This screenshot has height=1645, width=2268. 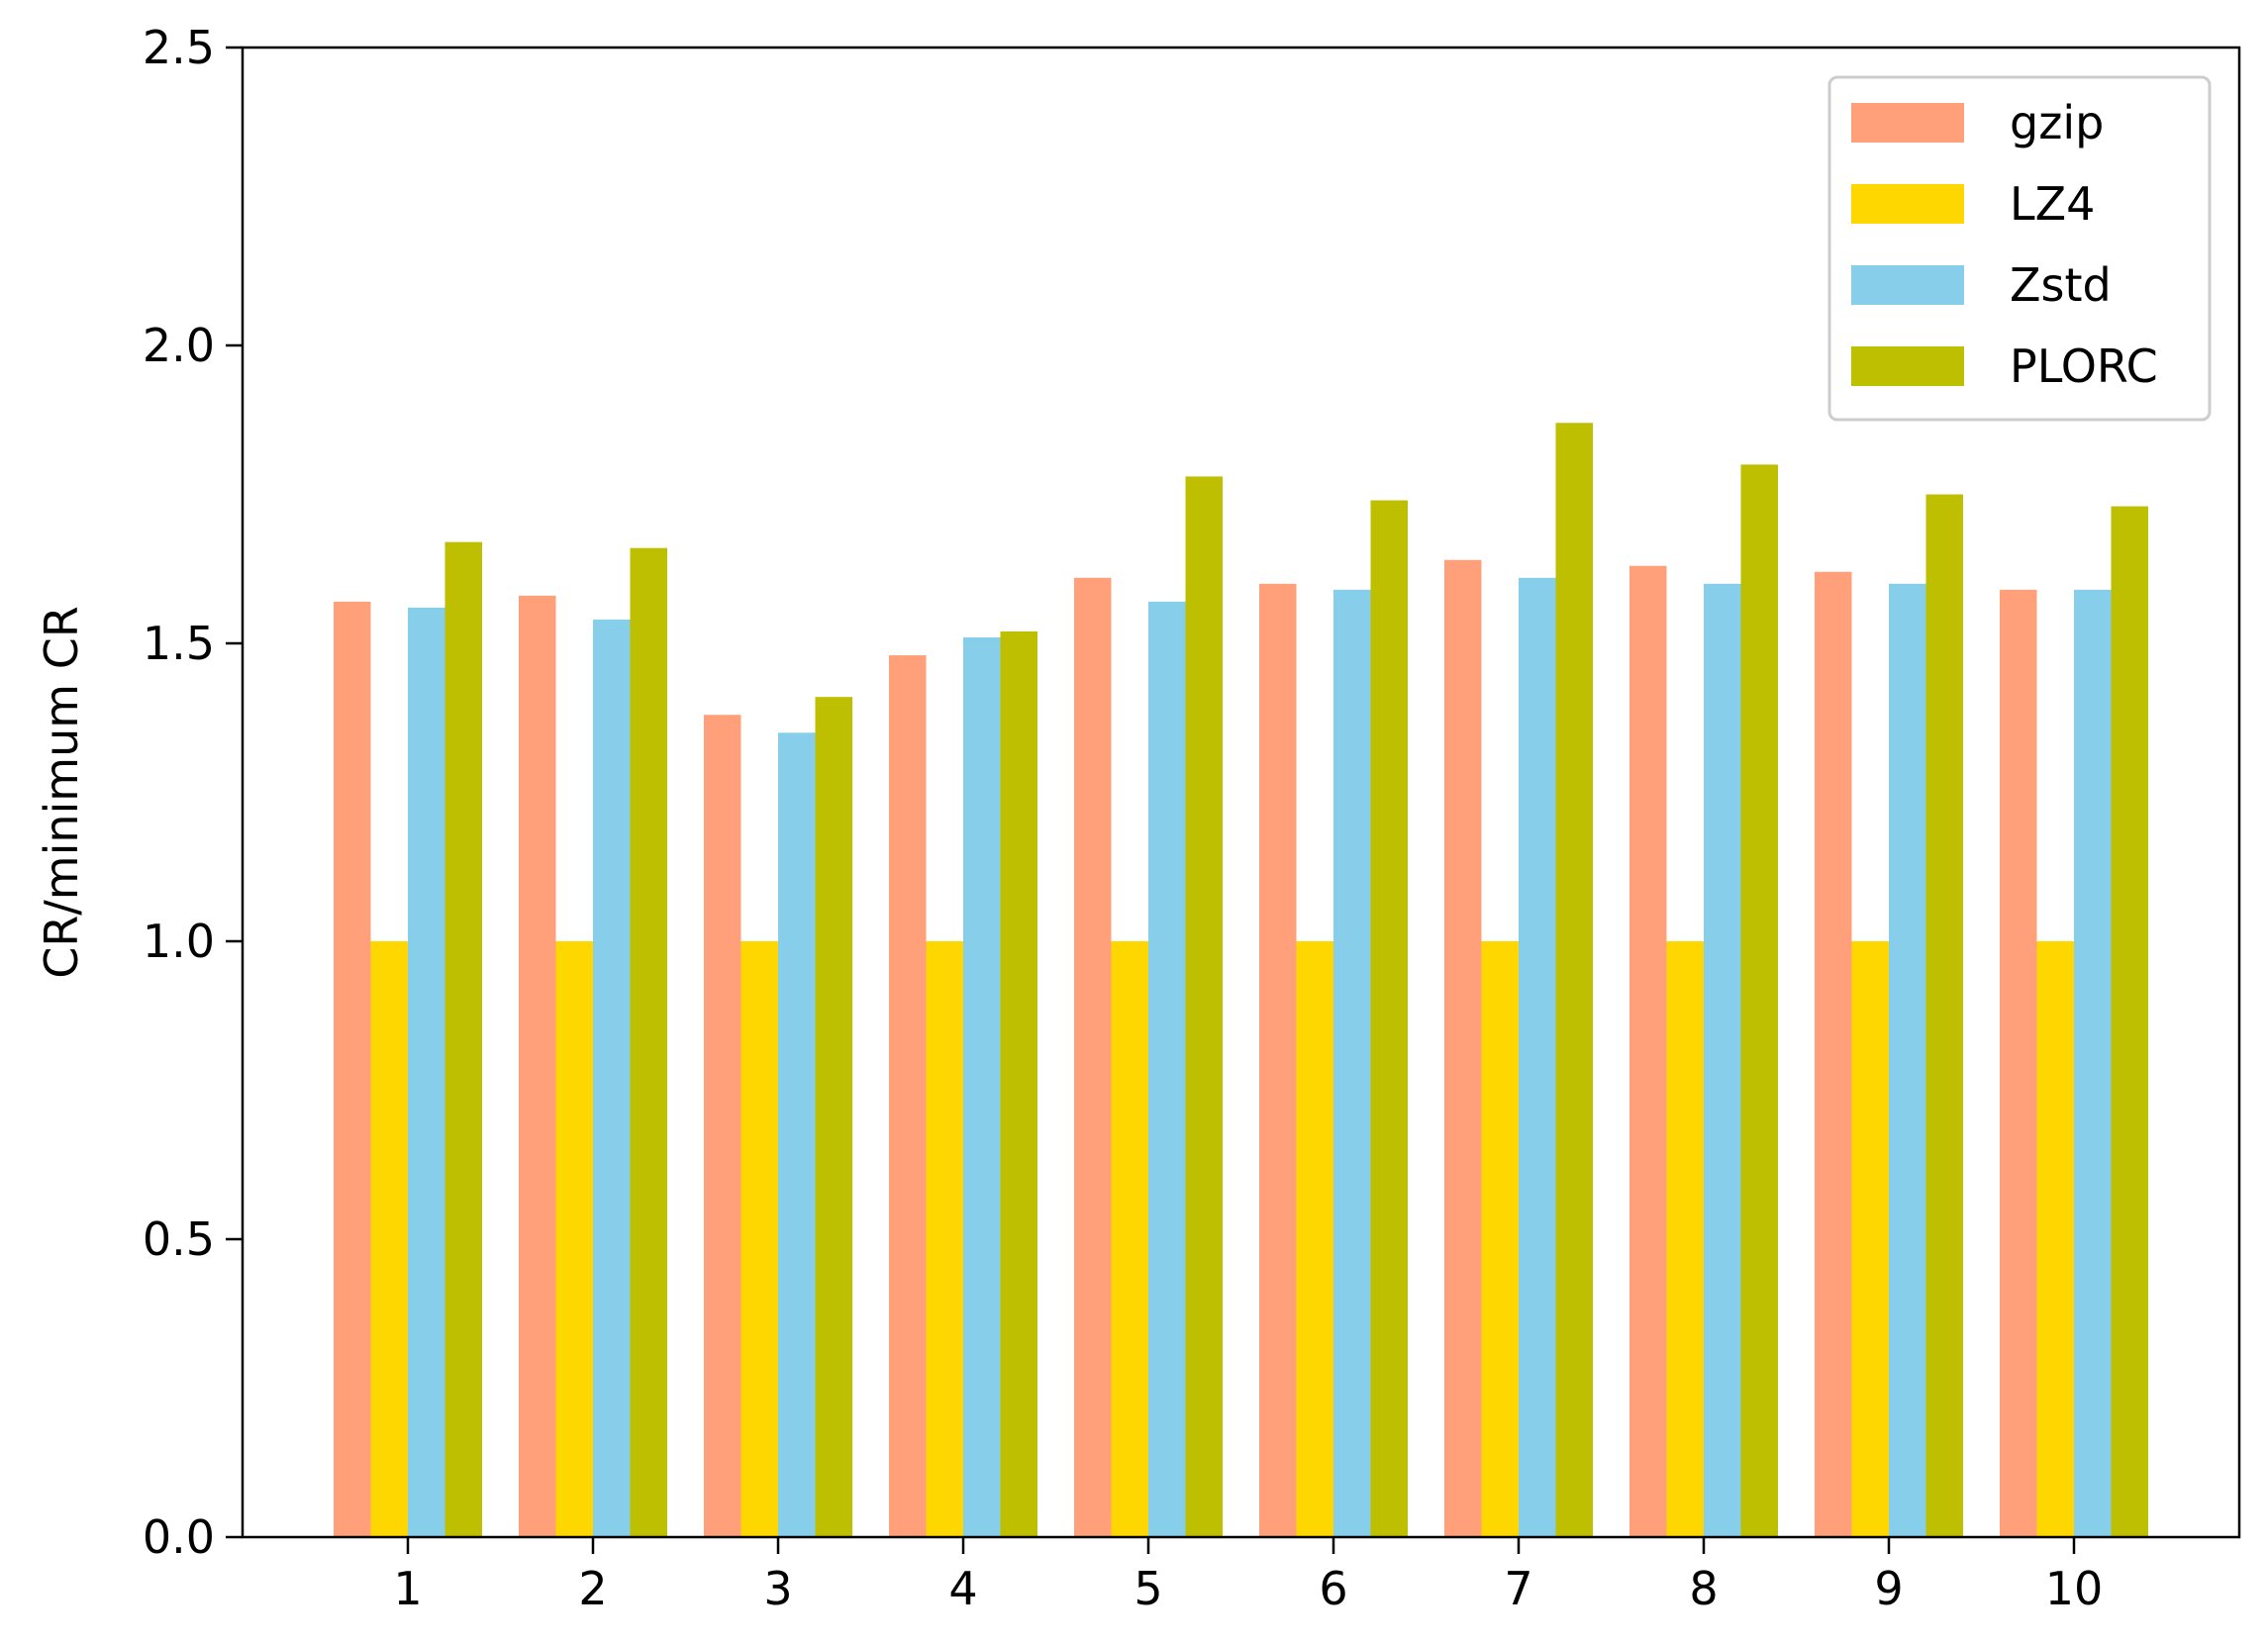 What do you see at coordinates (193, 792) in the screenshot?
I see `y-axis: 0.0 0.5 1.0 1.5 2.0 2.5` at bounding box center [193, 792].